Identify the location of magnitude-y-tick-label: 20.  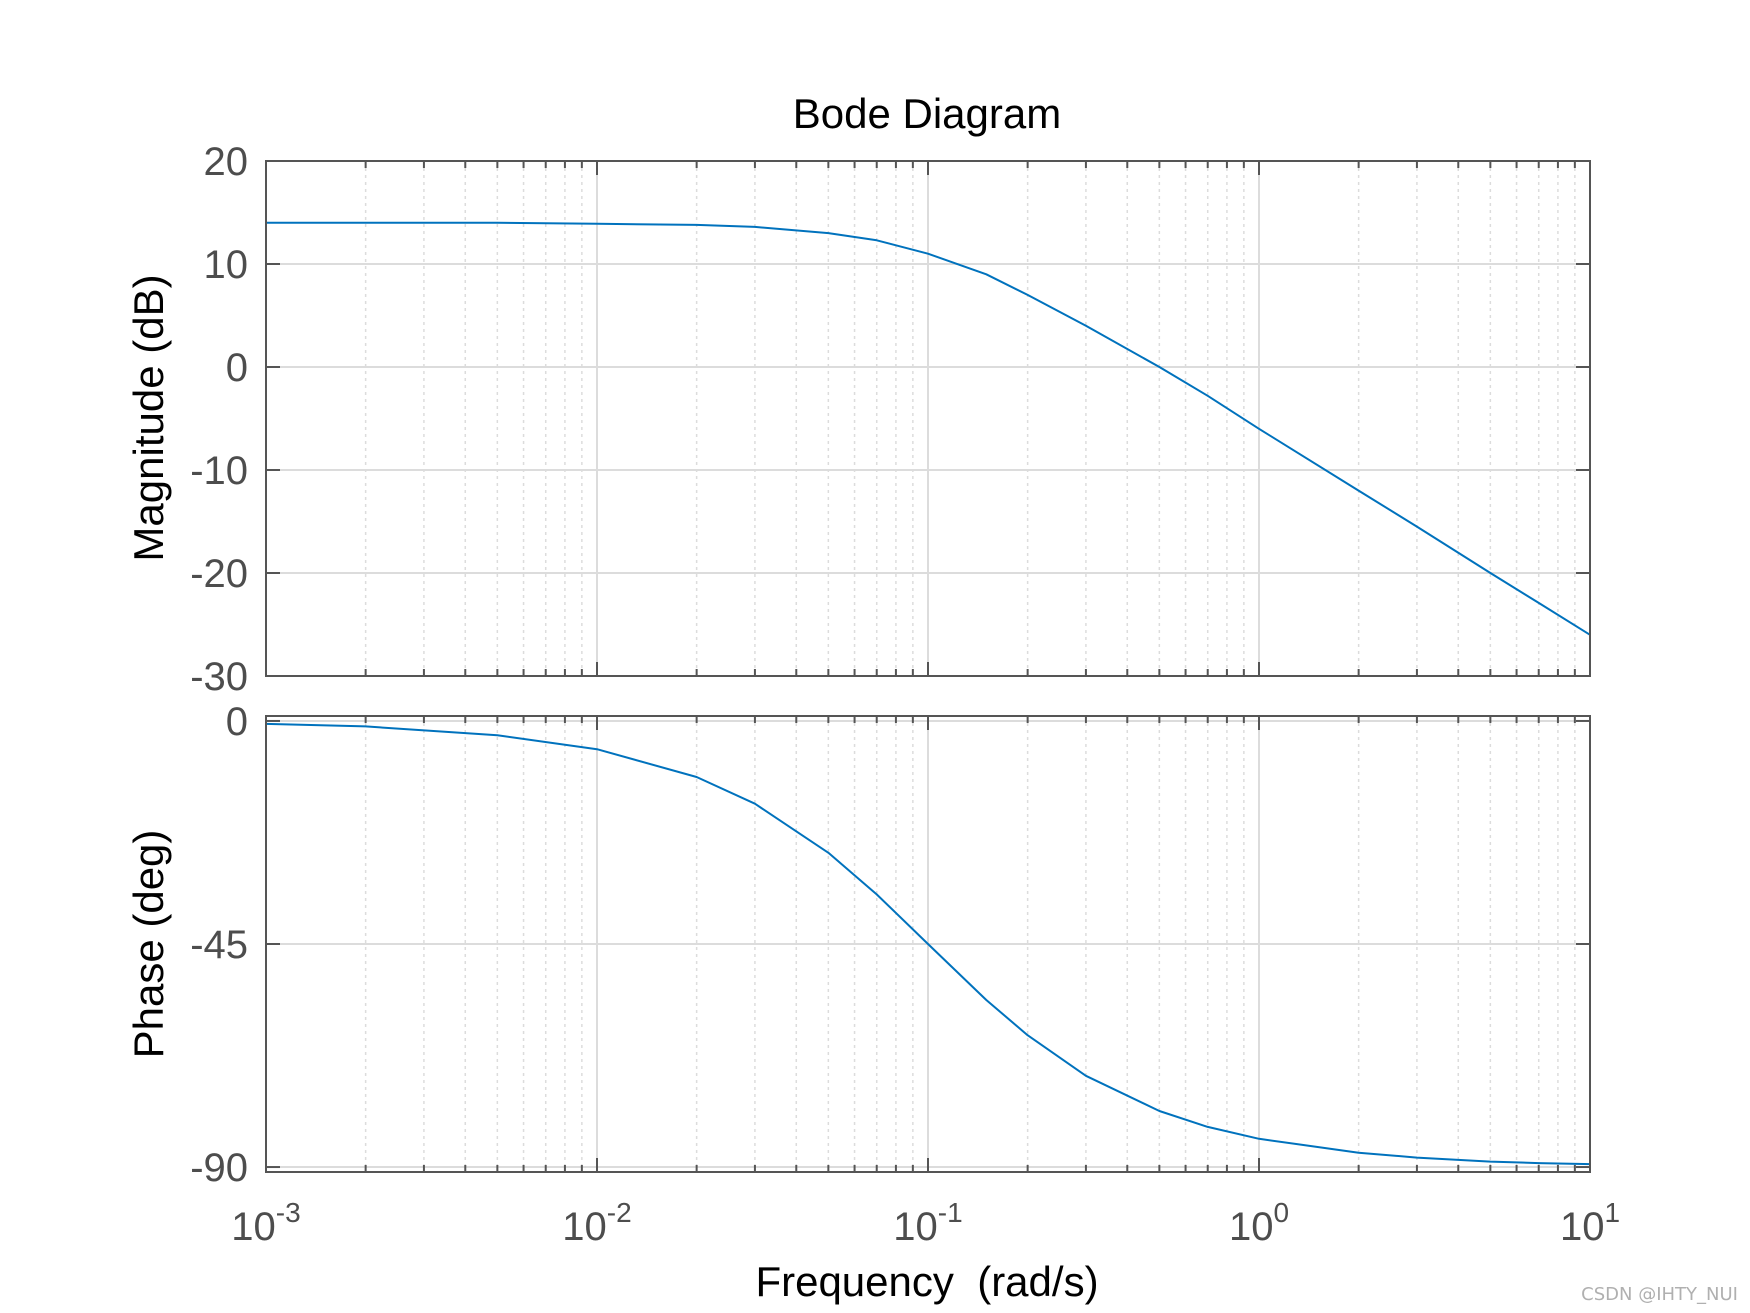
(226, 162).